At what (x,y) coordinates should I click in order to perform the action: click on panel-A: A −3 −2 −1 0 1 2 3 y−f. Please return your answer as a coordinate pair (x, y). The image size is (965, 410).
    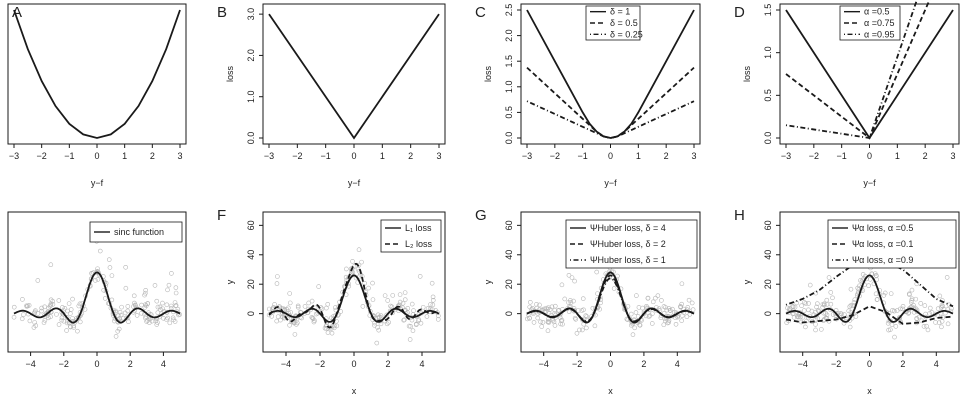
    Looking at the image, I should click on (97, 95).